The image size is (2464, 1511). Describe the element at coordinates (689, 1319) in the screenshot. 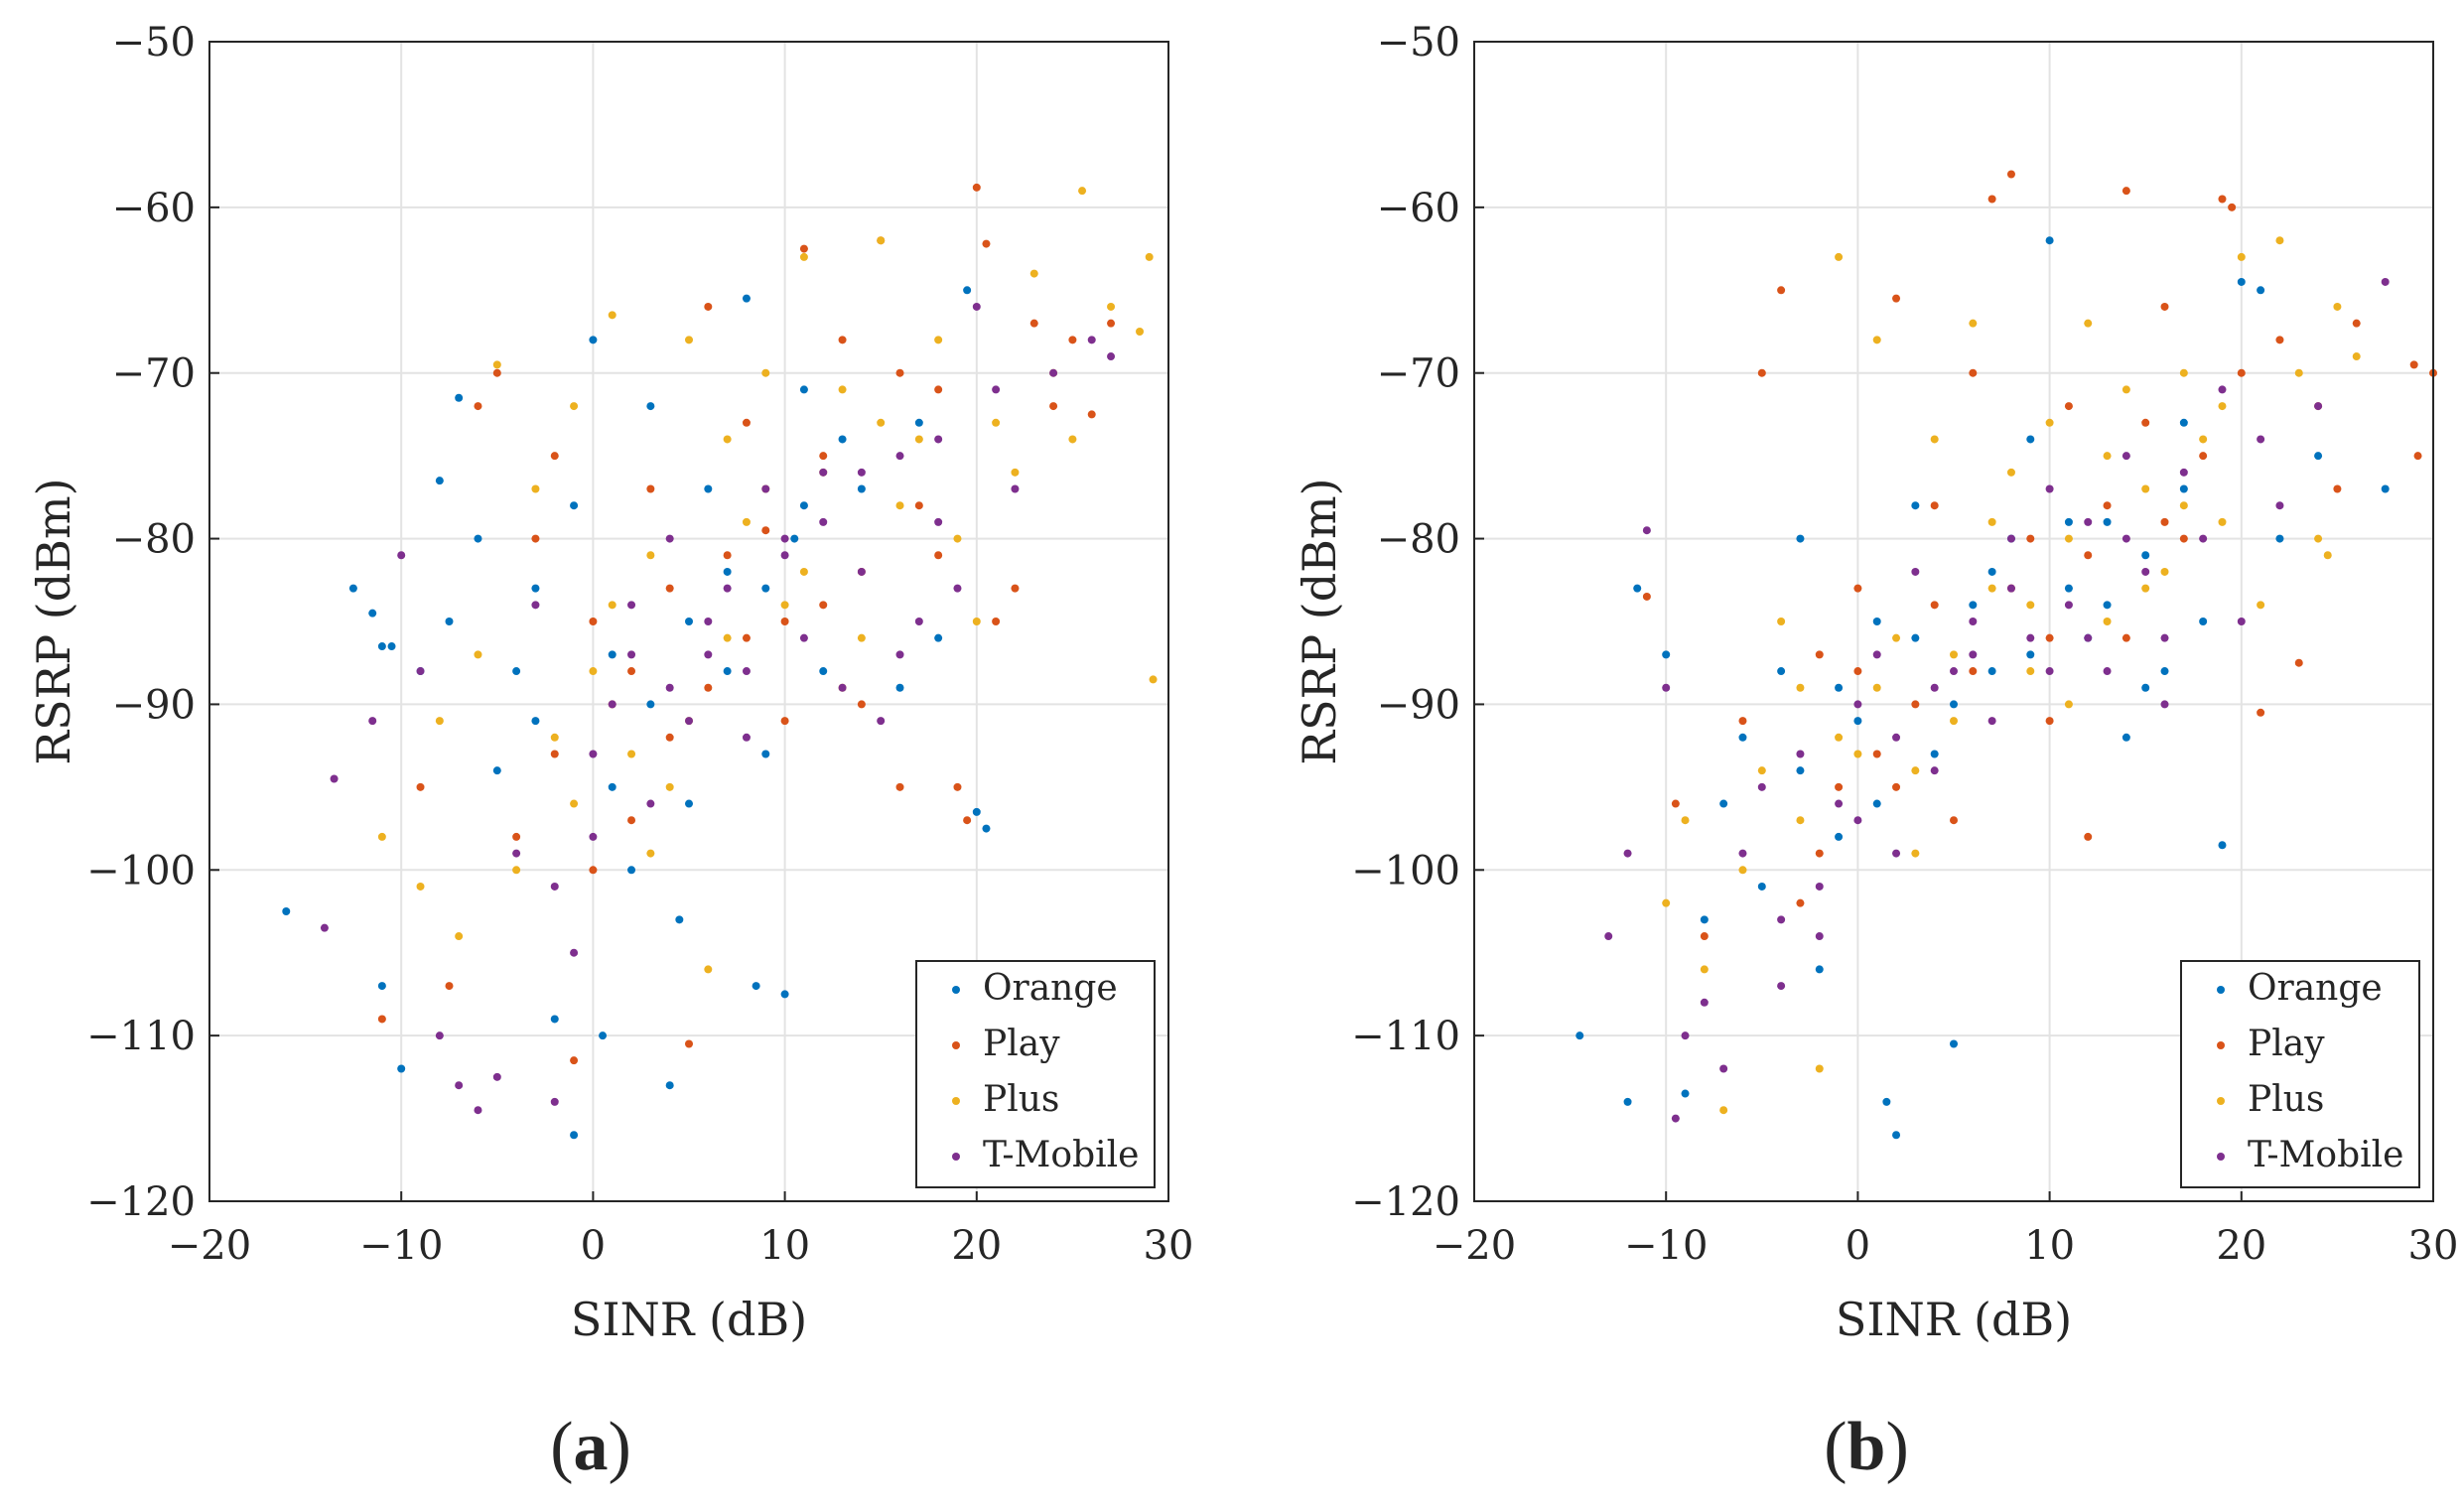

I see `x-axis-label-a: SINR (dB)` at that location.